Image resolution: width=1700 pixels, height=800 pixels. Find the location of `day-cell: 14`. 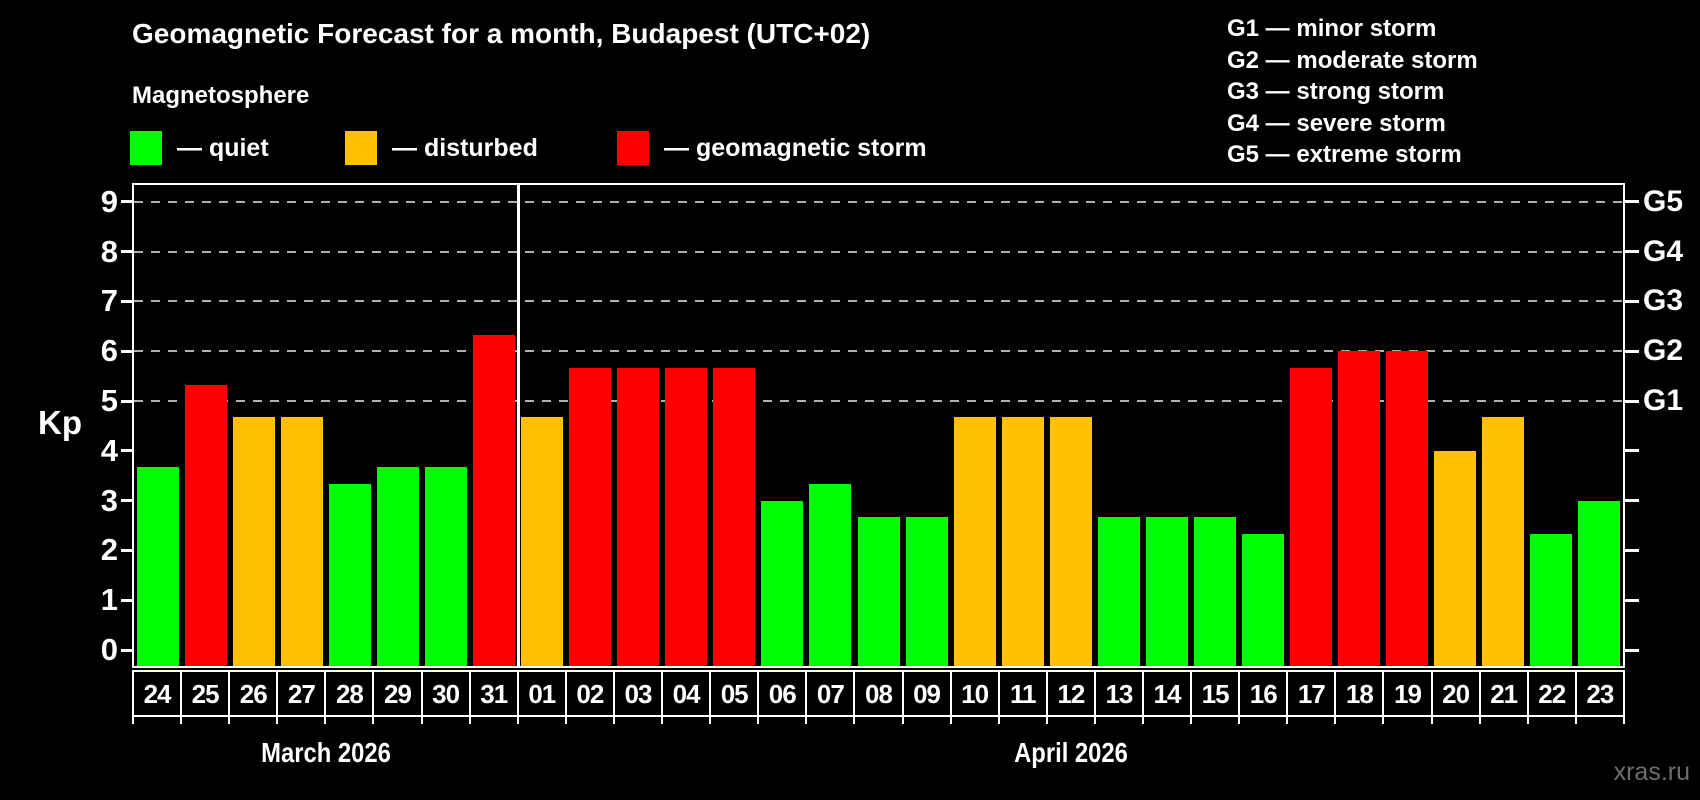

day-cell: 14 is located at coordinates (1167, 693).